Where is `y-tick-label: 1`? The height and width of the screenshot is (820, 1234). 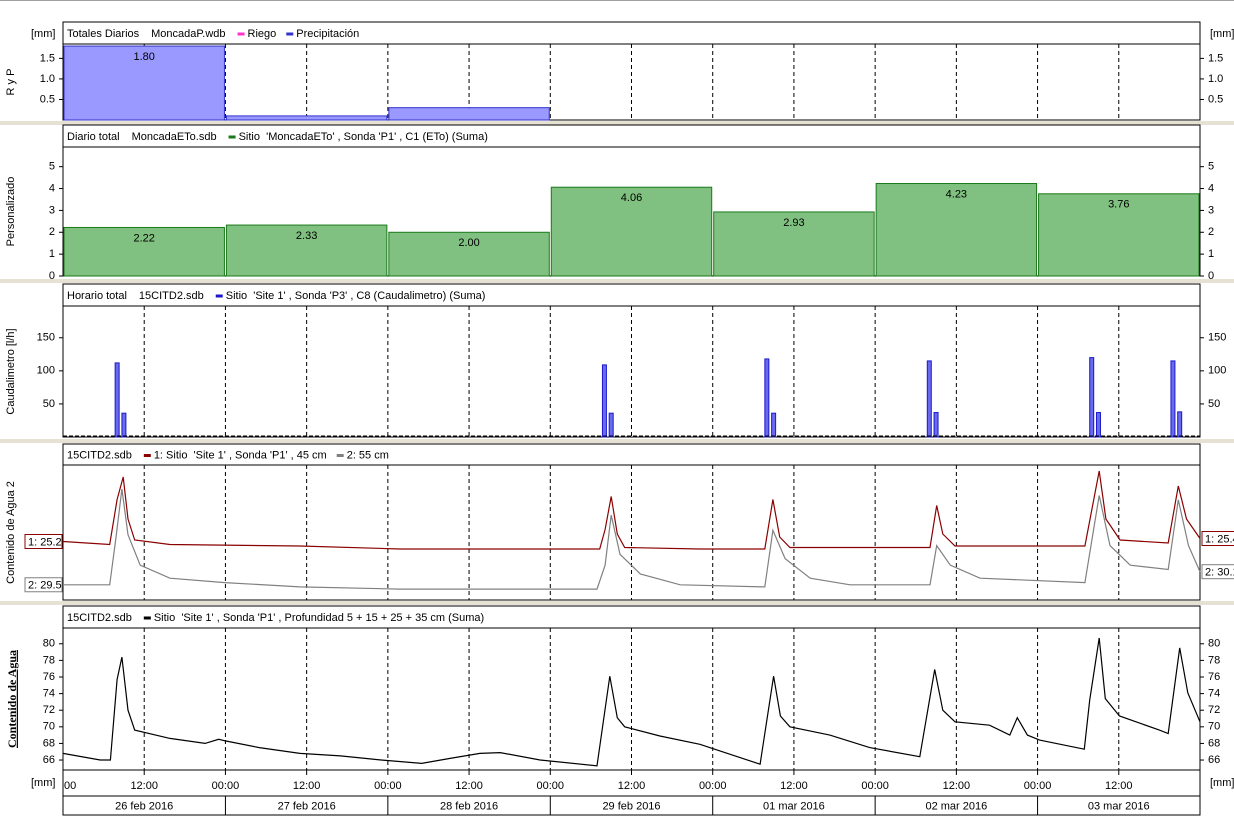 y-tick-label: 1 is located at coordinates (1211, 254).